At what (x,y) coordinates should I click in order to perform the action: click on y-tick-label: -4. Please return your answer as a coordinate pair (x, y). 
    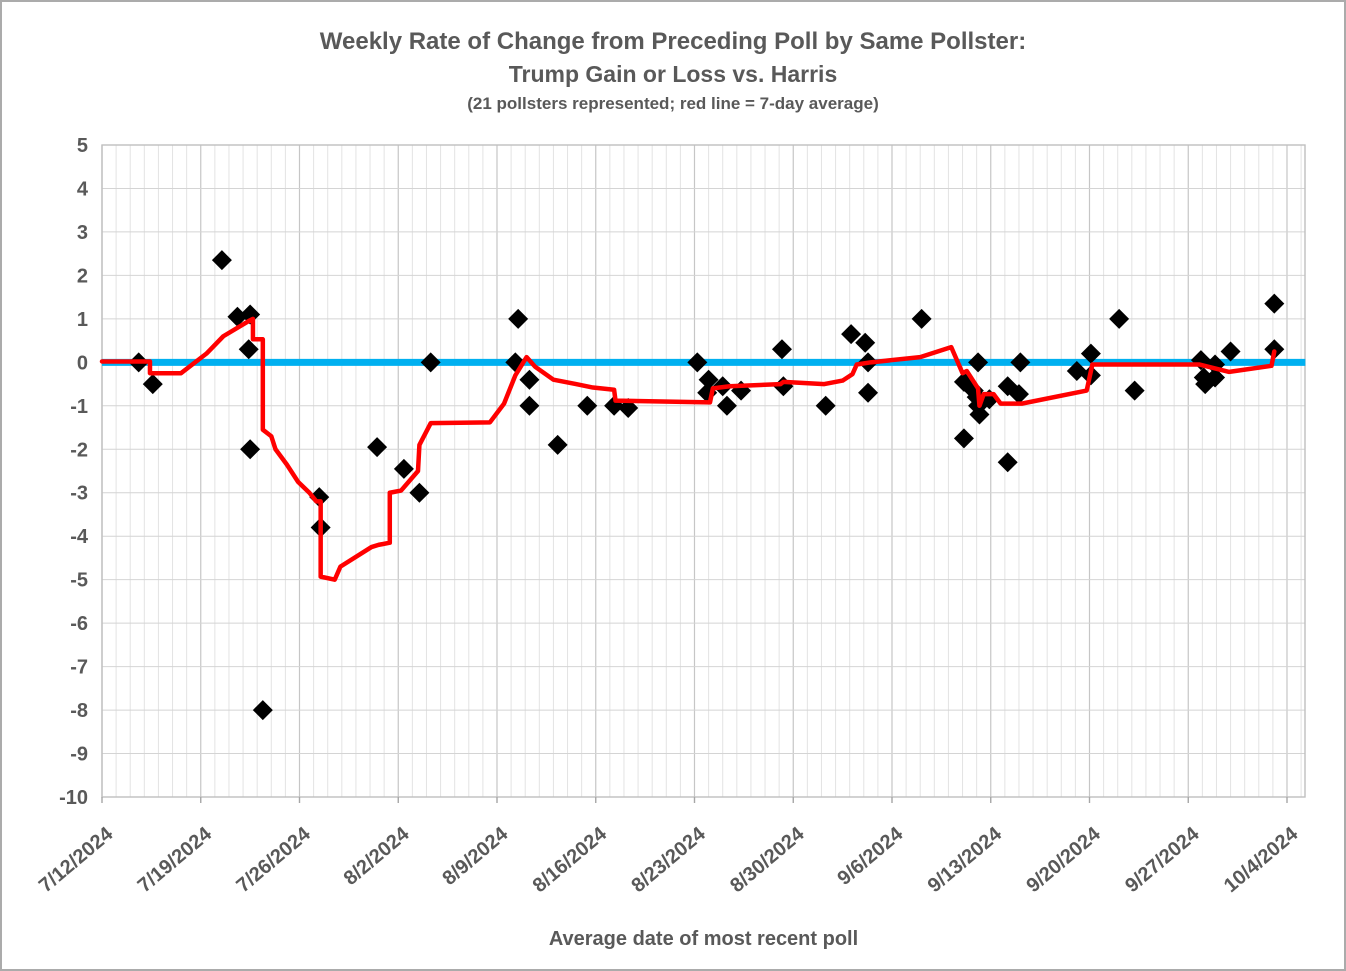
    Looking at the image, I should click on (79, 537).